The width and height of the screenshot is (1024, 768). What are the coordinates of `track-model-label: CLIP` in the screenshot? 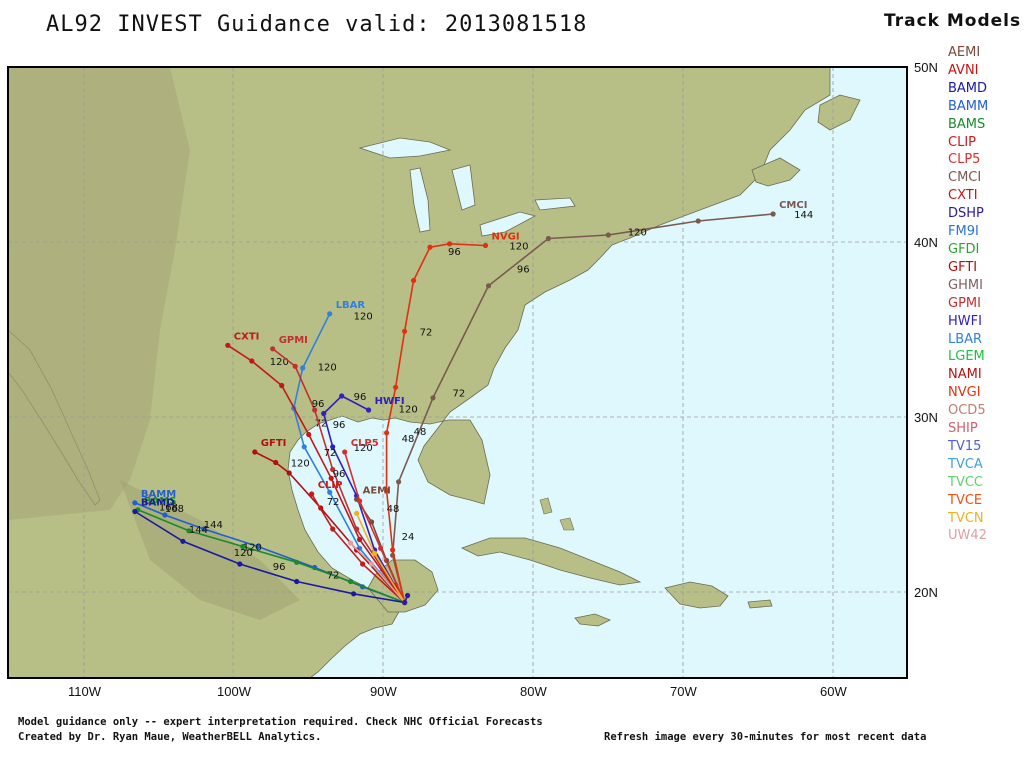 It's located at (330, 485).